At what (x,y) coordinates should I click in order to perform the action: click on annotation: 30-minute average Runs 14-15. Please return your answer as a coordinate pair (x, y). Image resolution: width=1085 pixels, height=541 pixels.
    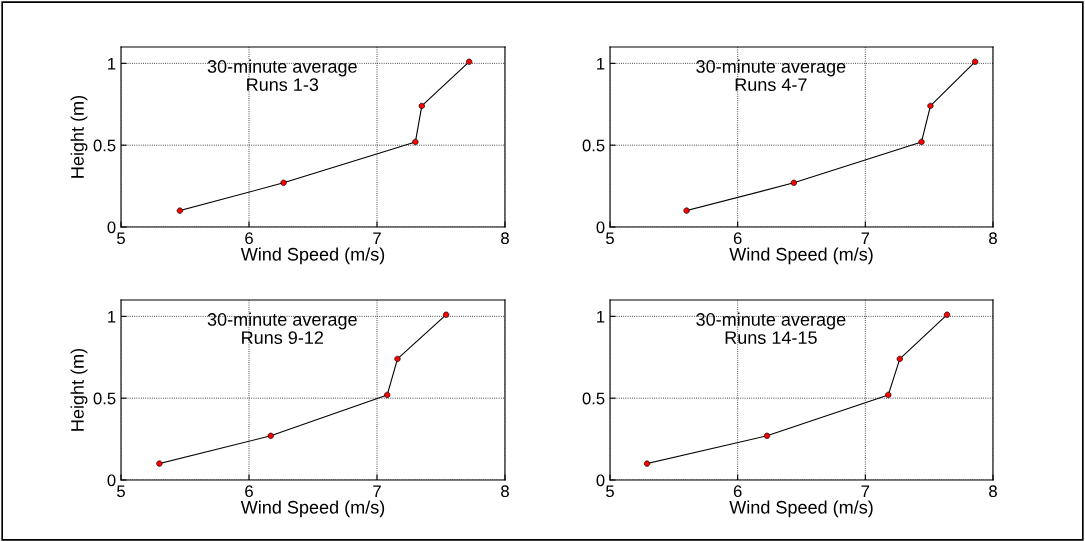
    Looking at the image, I should click on (771, 328).